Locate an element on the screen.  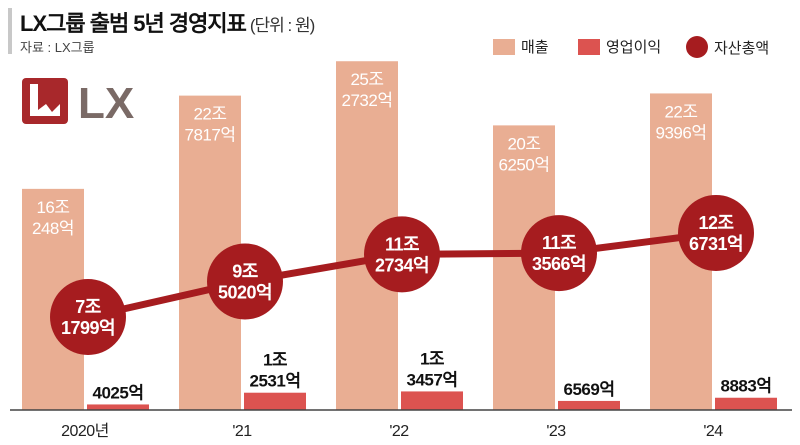
op-profit-label: 4025억 is located at coordinates (118, 392).